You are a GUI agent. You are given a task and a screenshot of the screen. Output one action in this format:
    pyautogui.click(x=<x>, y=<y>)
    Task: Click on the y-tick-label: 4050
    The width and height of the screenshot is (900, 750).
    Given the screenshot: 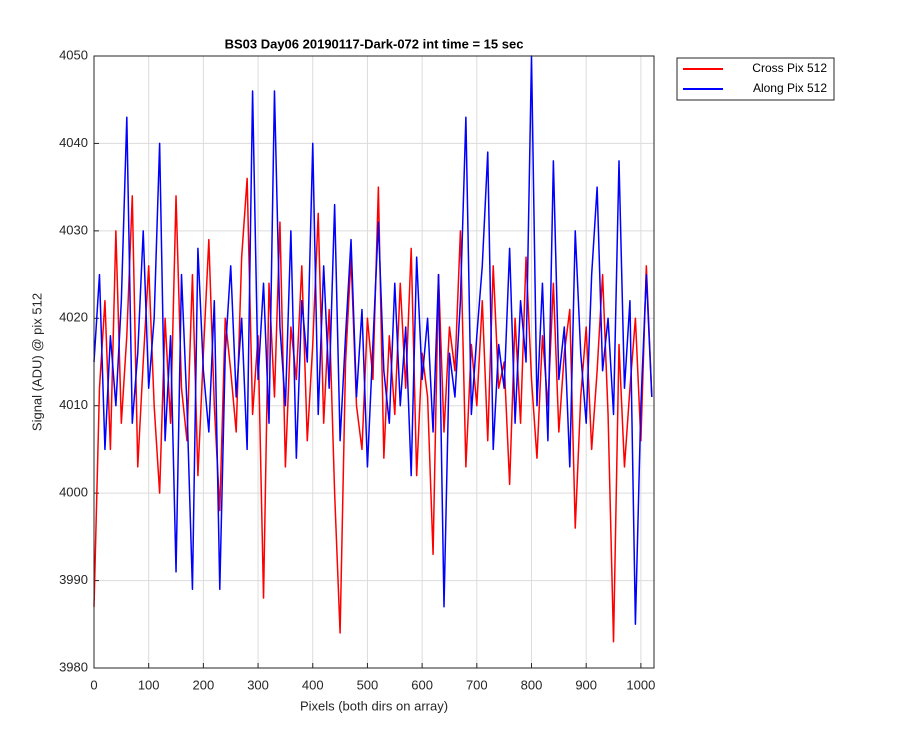 What is the action you would take?
    pyautogui.click(x=73, y=54)
    